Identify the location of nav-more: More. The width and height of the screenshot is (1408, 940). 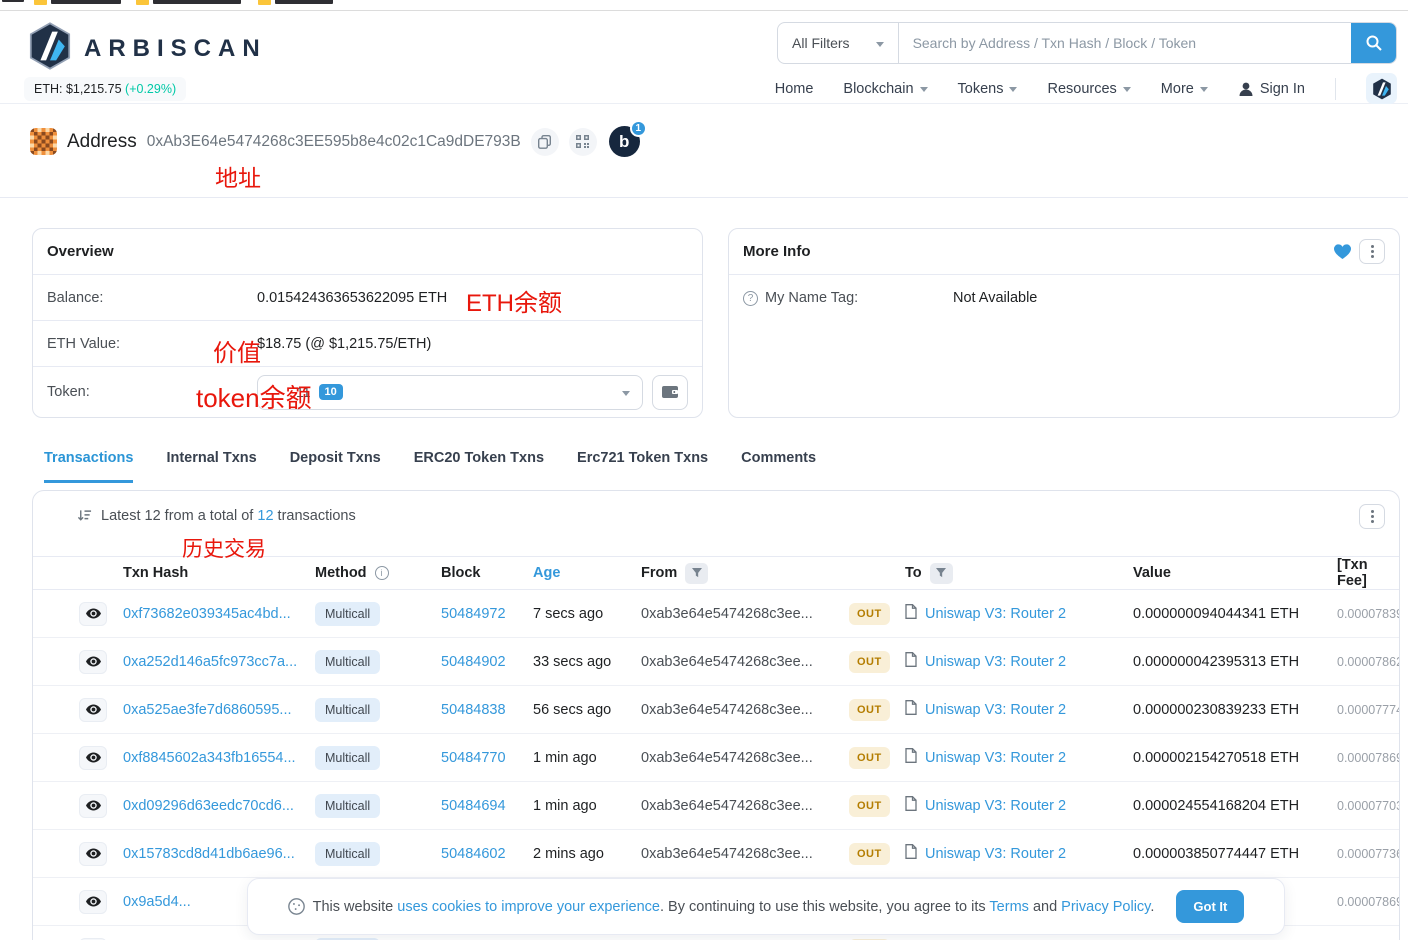
(1184, 89).